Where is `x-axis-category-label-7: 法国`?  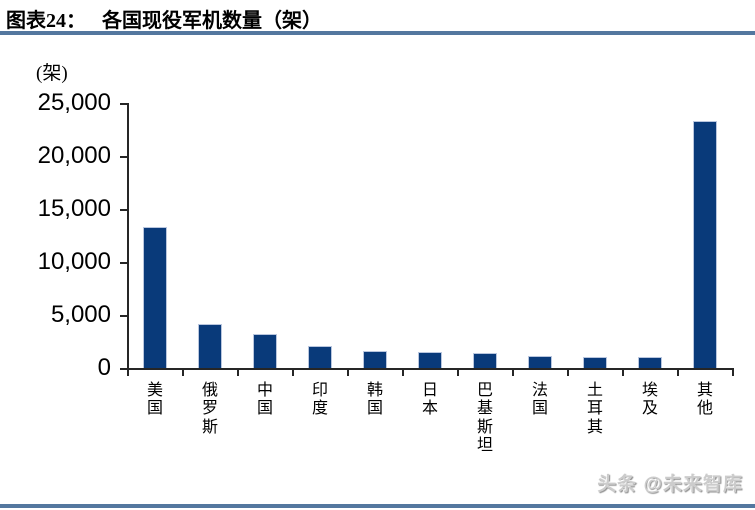 x-axis-category-label-7: 法国 is located at coordinates (539, 400).